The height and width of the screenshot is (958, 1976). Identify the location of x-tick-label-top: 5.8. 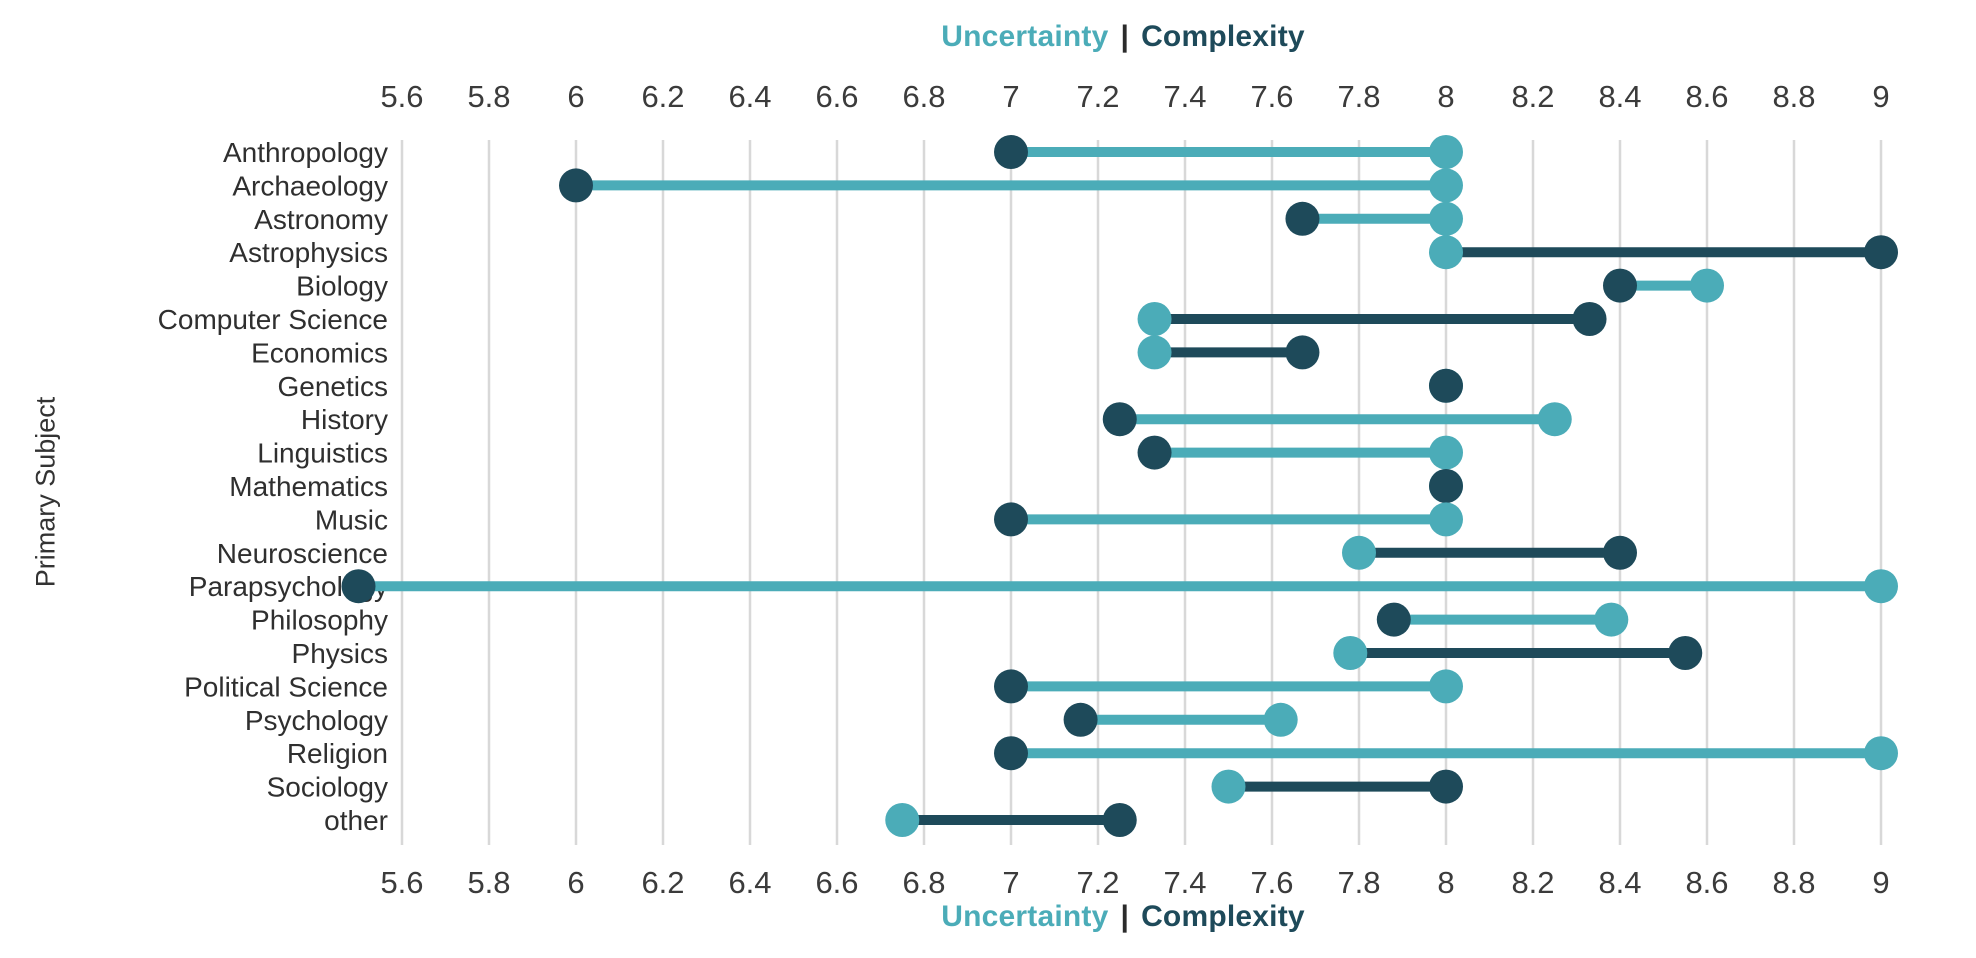
(488, 96).